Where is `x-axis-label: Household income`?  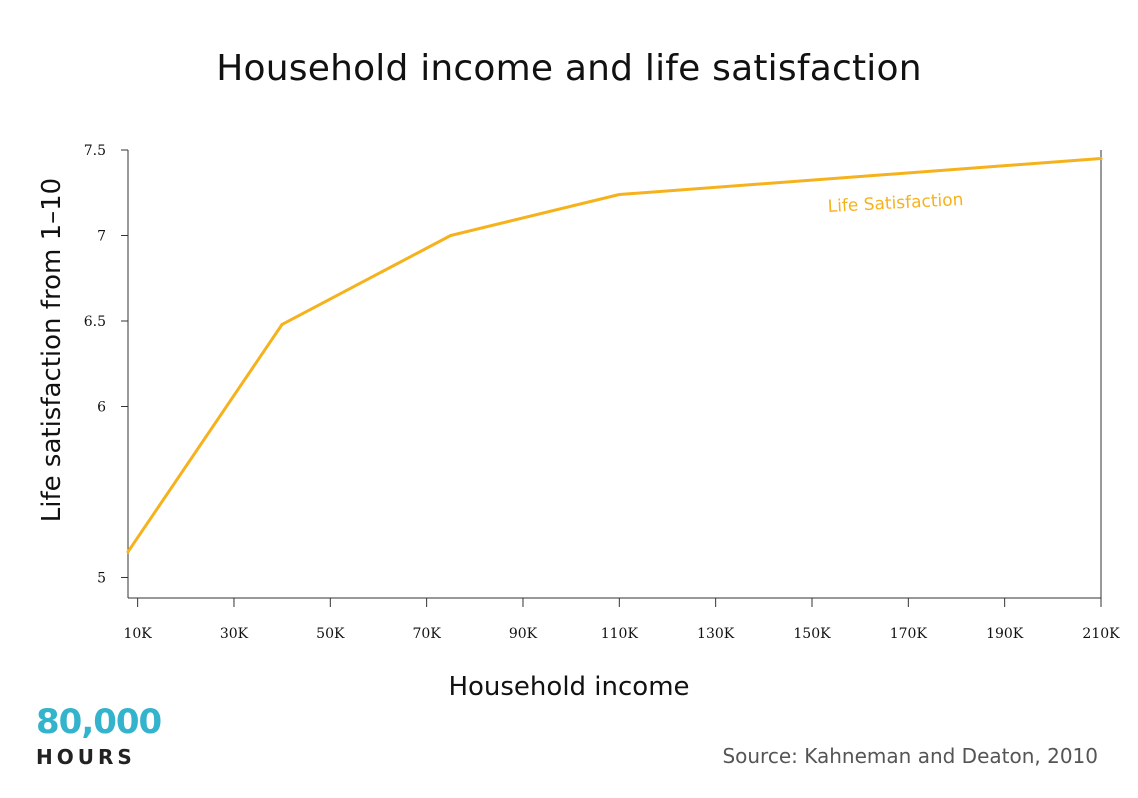 x-axis-label: Household income is located at coordinates (569, 687).